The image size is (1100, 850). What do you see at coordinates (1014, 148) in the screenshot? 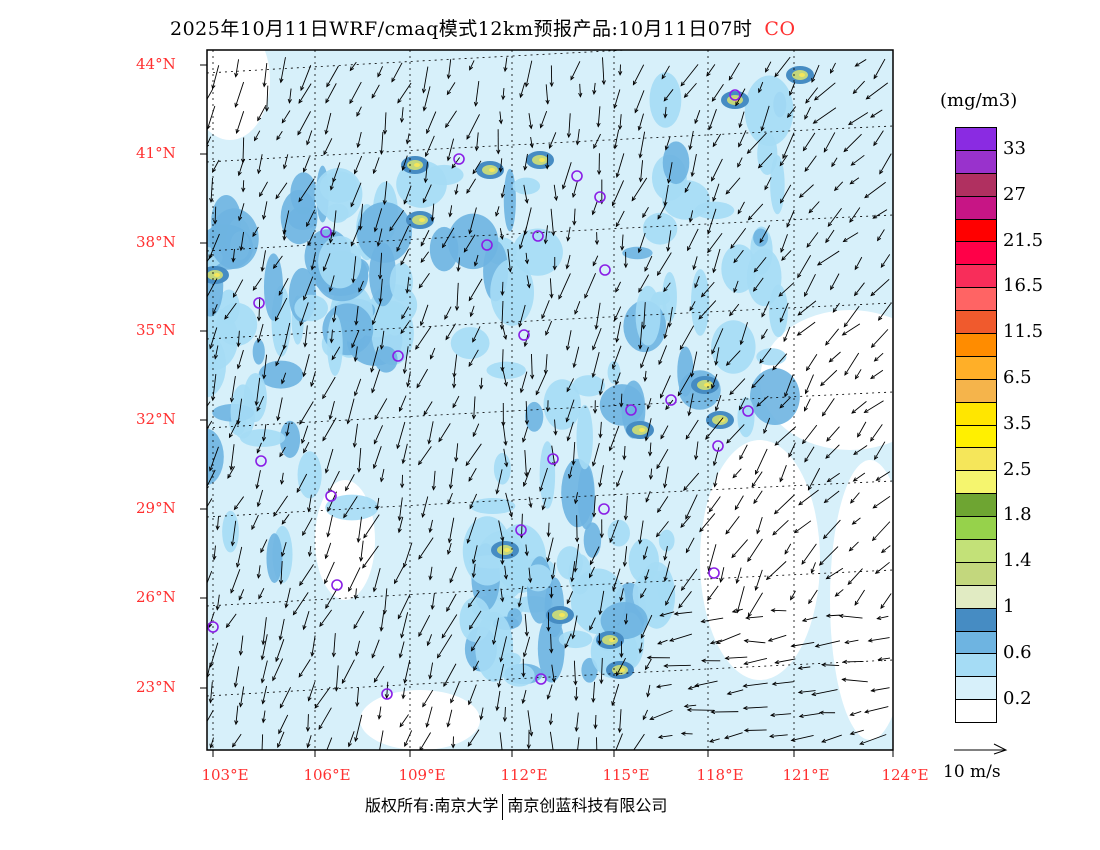
I see `colorbar-label: 33` at bounding box center [1014, 148].